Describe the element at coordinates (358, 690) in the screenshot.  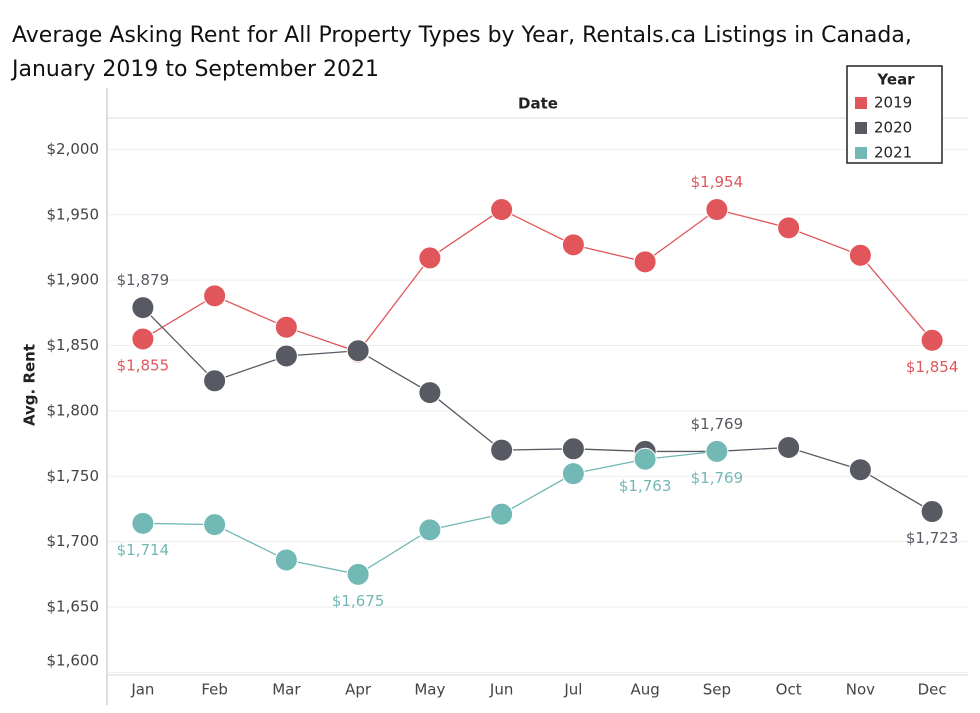
I see `x-tick-label: Apr` at that location.